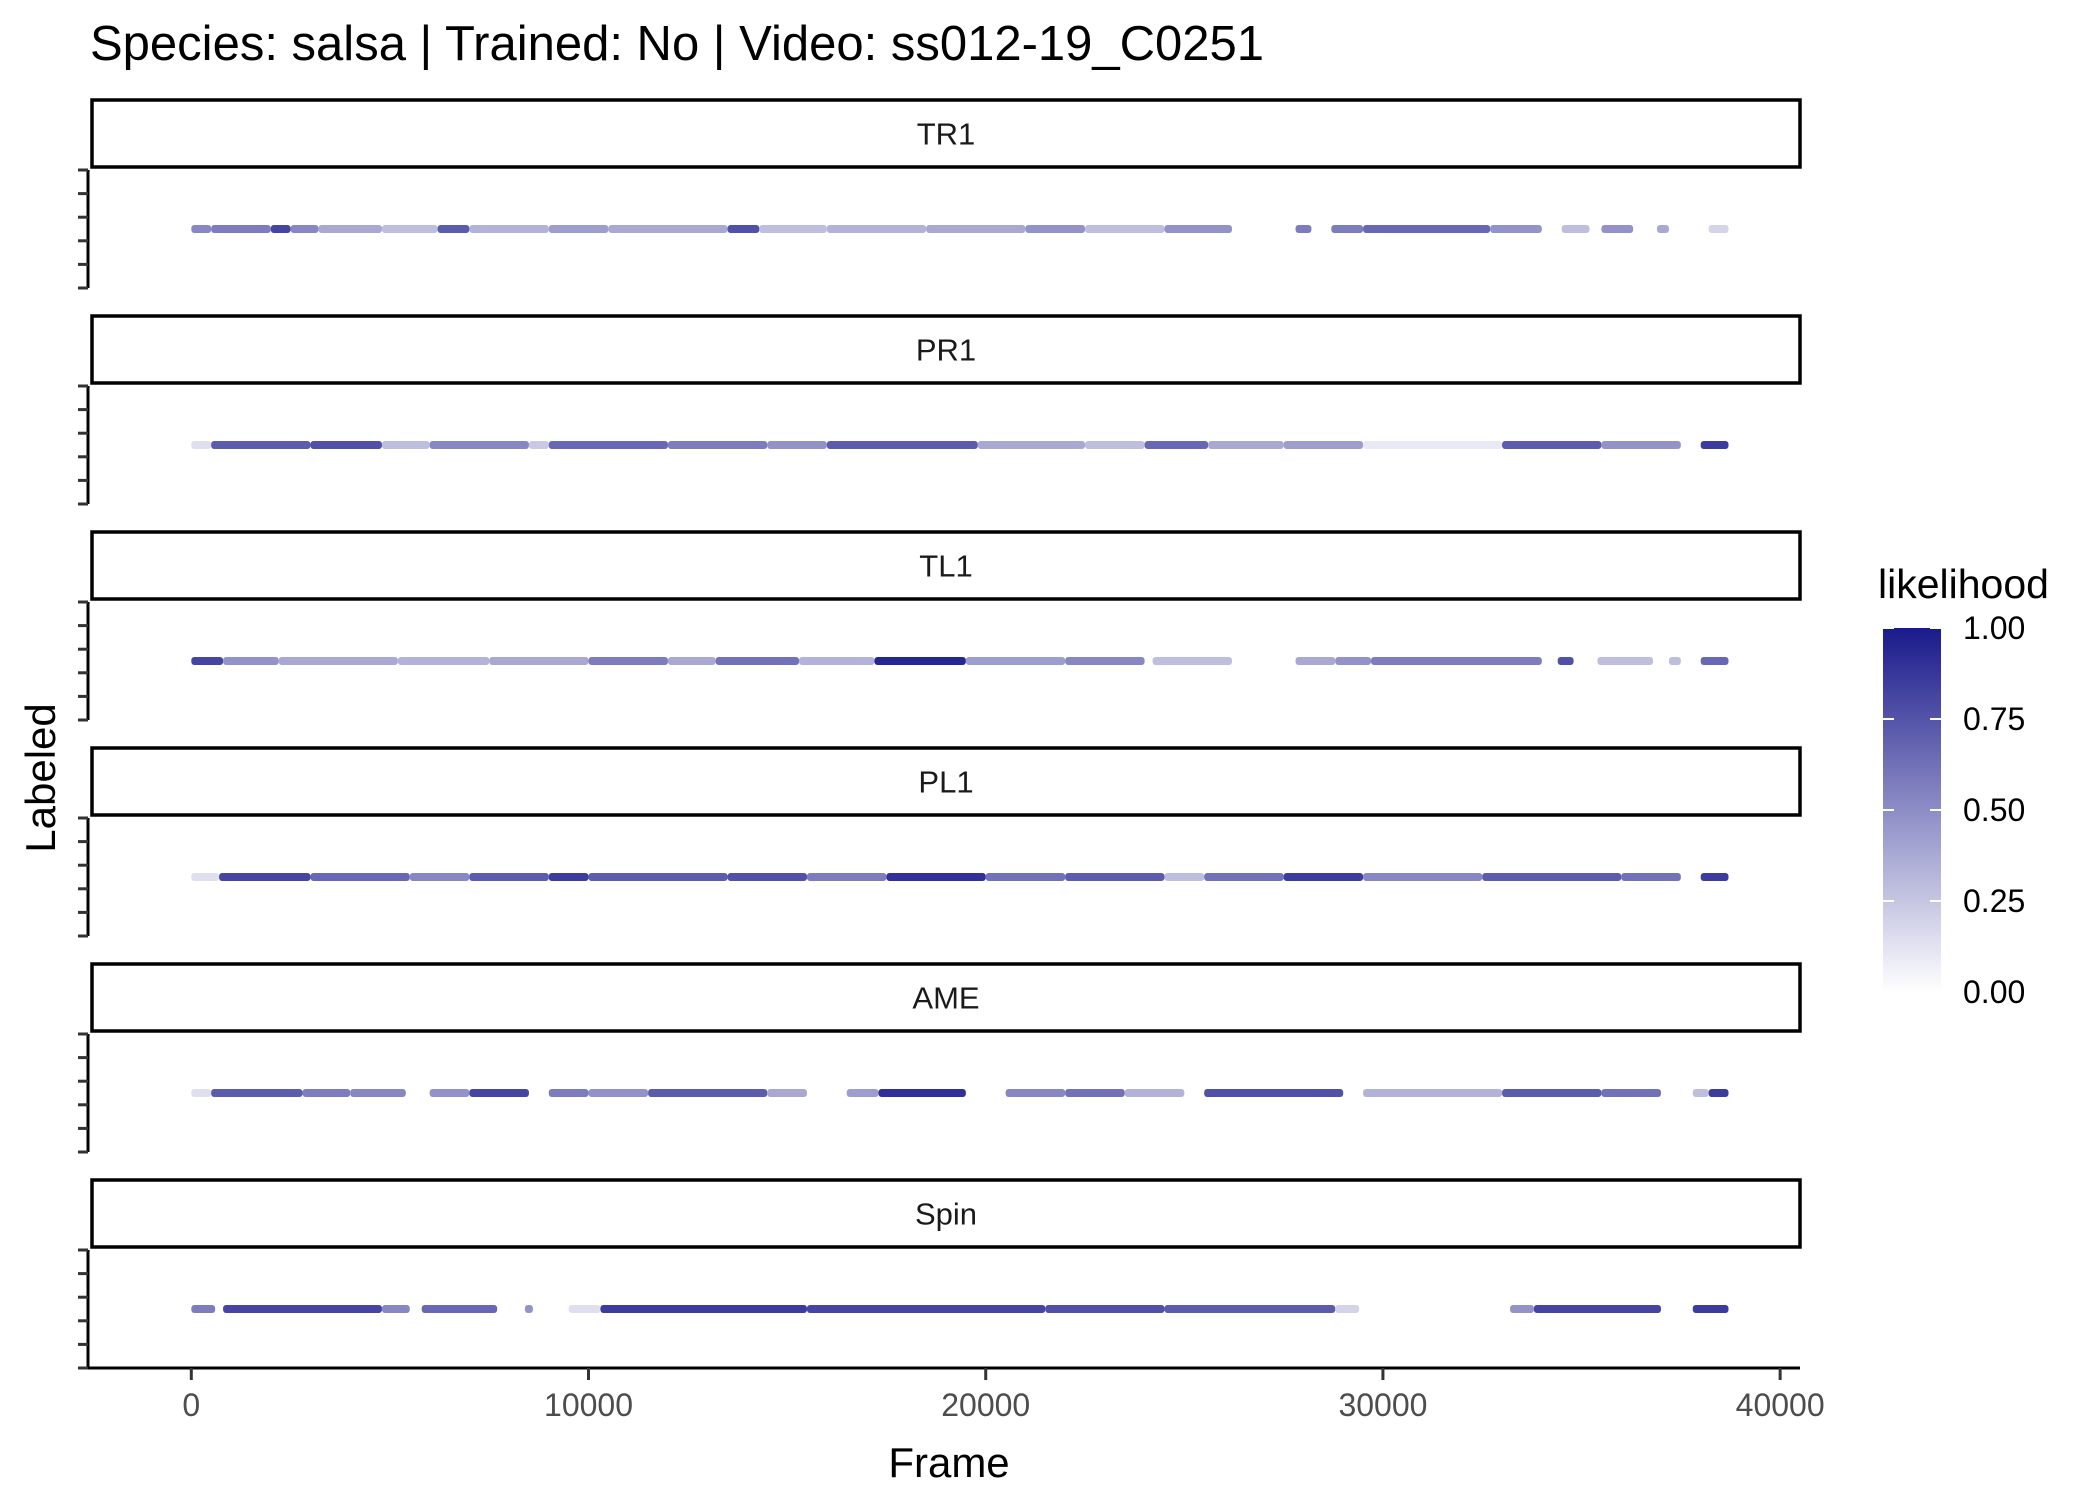  Describe the element at coordinates (1994, 628) in the screenshot. I see `legend-tick-label: 1.00` at that location.